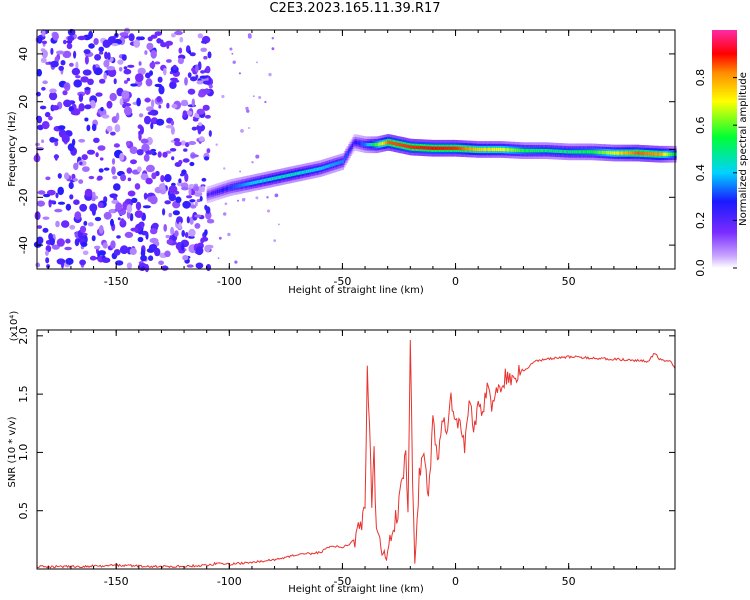 The width and height of the screenshot is (750, 600). Describe the element at coordinates (700, 268) in the screenshot. I see `colorbar-tick-label: 0.0` at that location.